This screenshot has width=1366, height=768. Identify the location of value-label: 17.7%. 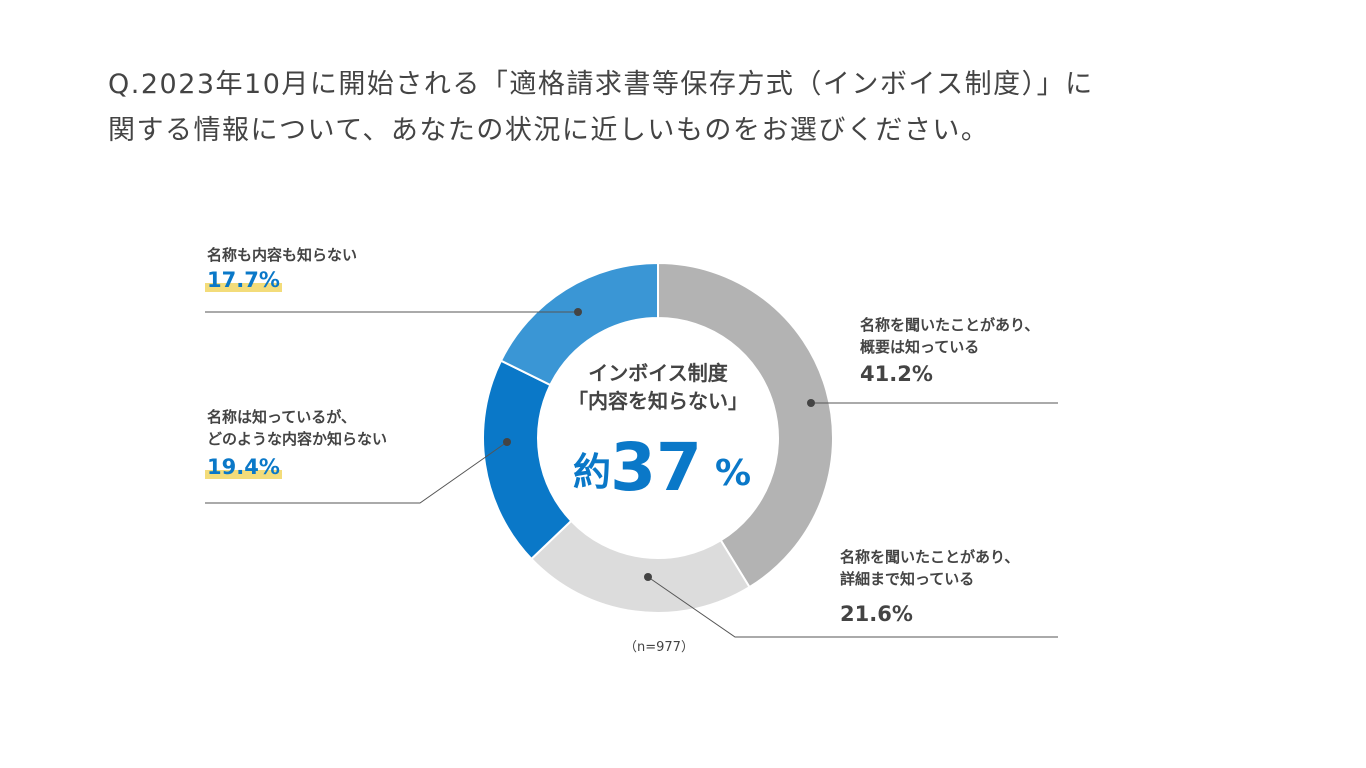
(243, 280).